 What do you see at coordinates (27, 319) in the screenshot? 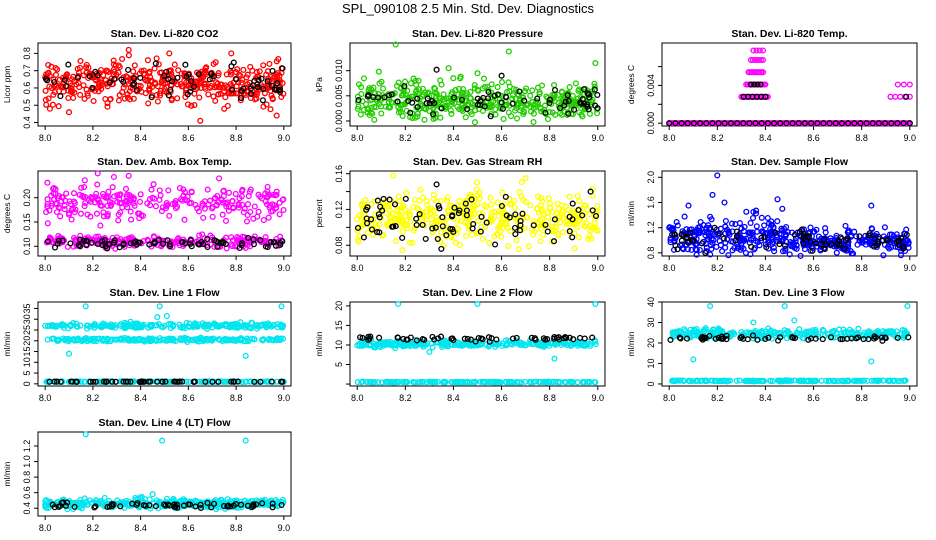
I see `y-tick-label: 30` at bounding box center [27, 319].